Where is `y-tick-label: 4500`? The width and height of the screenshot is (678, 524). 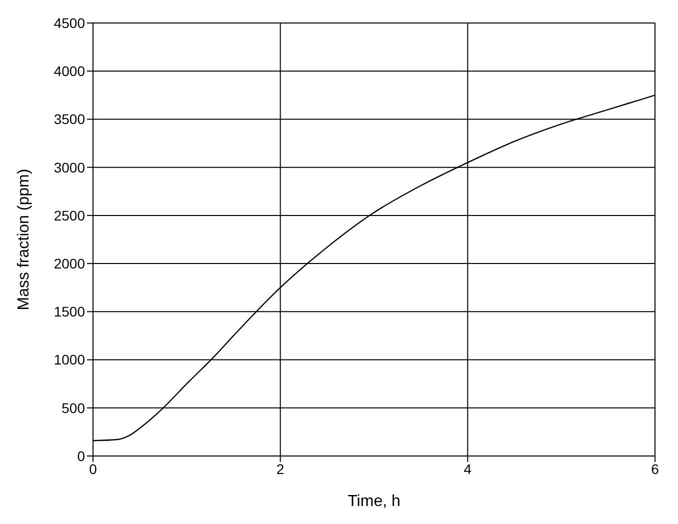 y-tick-label: 4500 is located at coordinates (70, 22).